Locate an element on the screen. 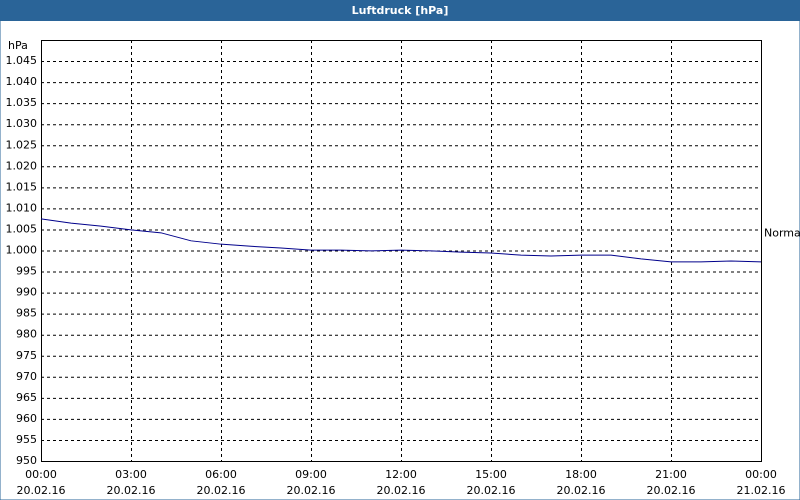 The width and height of the screenshot is (800, 500). y-tick-label: 1.020 is located at coordinates (22, 165).